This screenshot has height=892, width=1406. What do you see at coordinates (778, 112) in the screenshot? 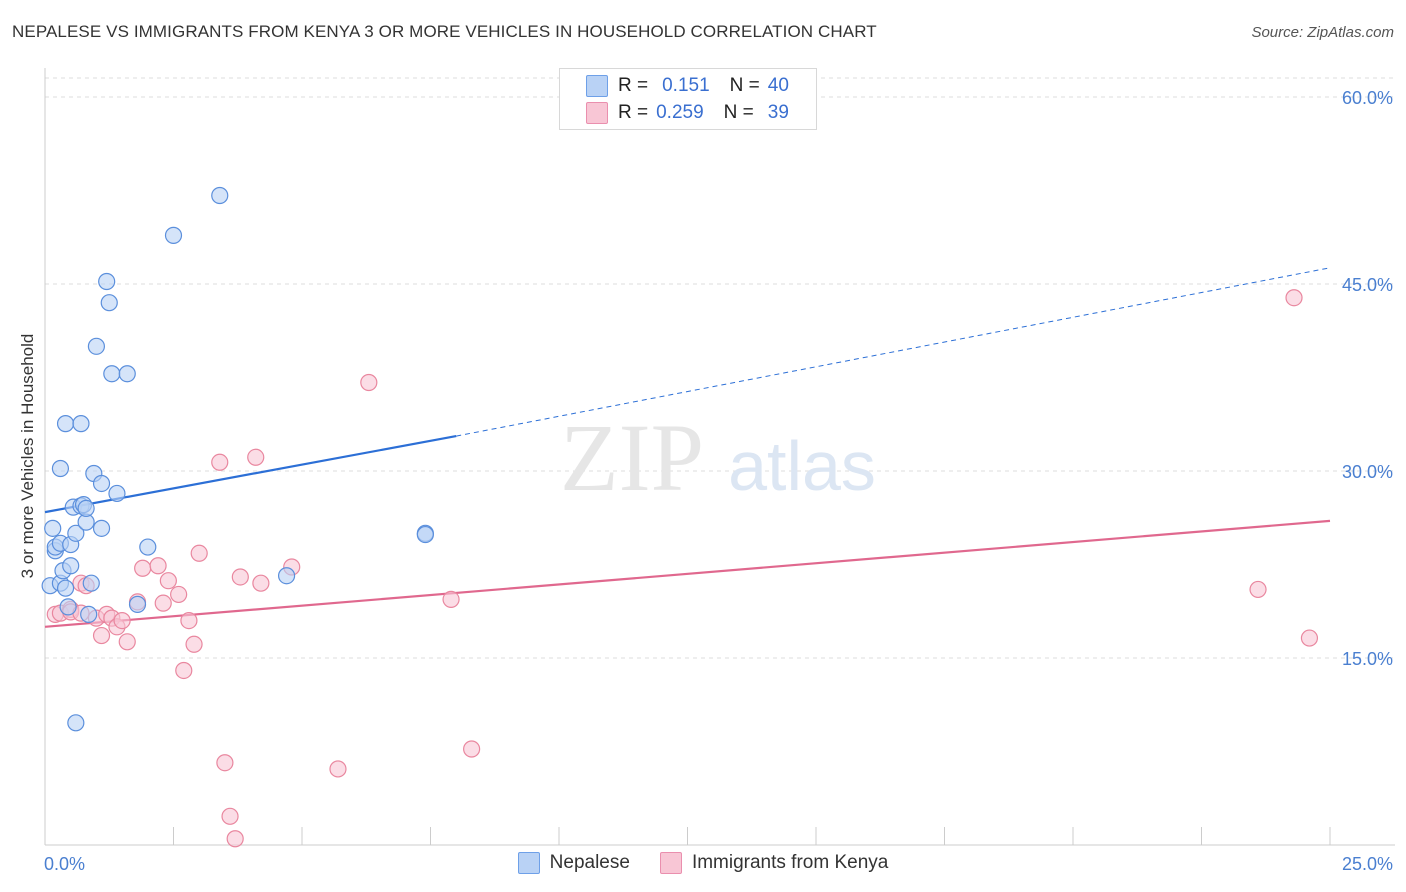
I see `stats-n-value: 39` at bounding box center [778, 112].